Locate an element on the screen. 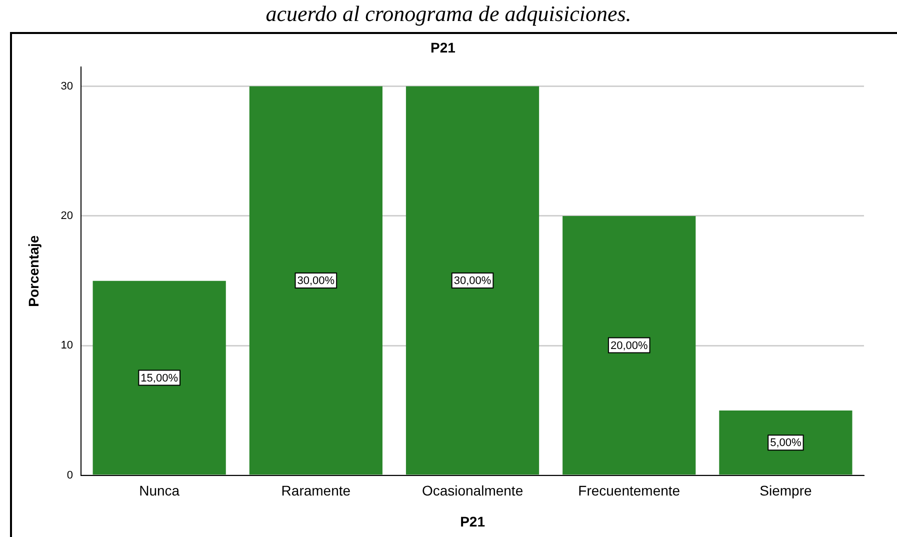 This screenshot has width=897, height=537. data-label: 15,00% is located at coordinates (159, 378).